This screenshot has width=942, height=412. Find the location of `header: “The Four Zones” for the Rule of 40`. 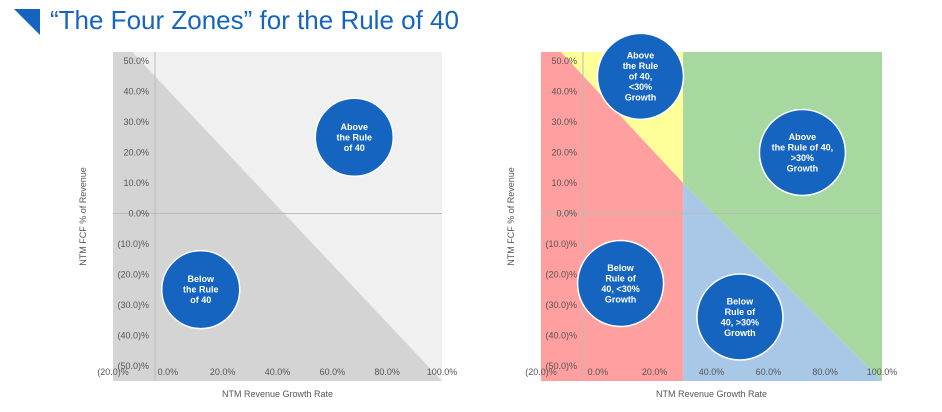

header: “The Four Zones” for the Rule of 40 is located at coordinates (471, 22).